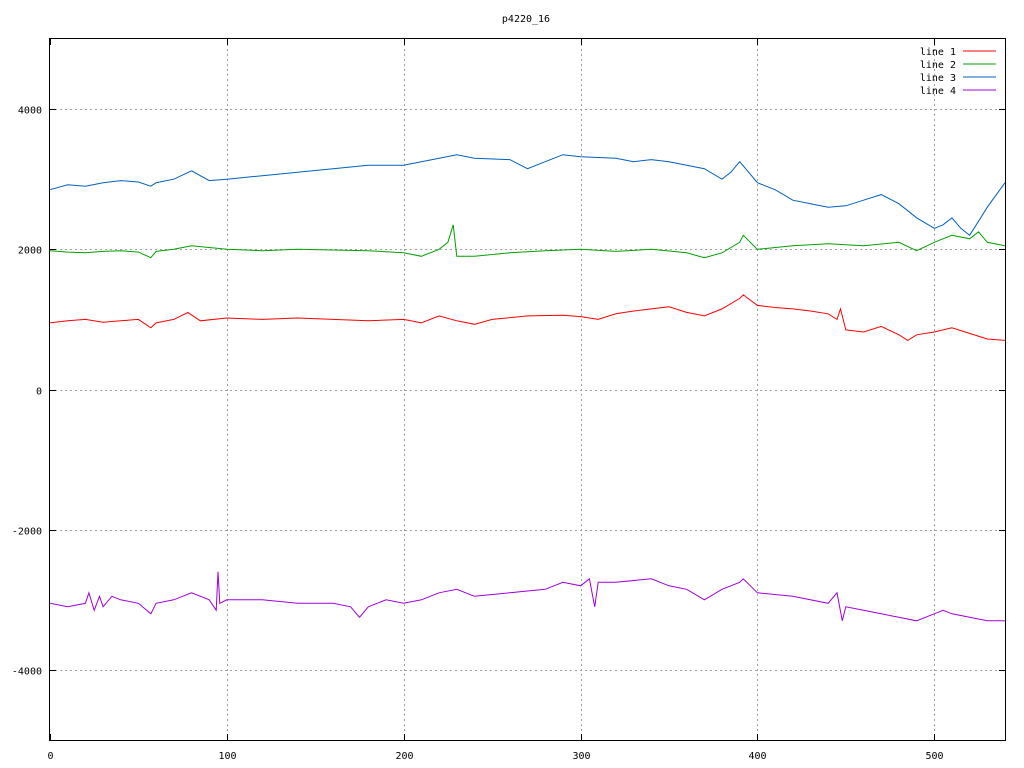 This screenshot has width=1024, height=768. What do you see at coordinates (938, 91) in the screenshot?
I see `legend-label-4: line 4` at bounding box center [938, 91].